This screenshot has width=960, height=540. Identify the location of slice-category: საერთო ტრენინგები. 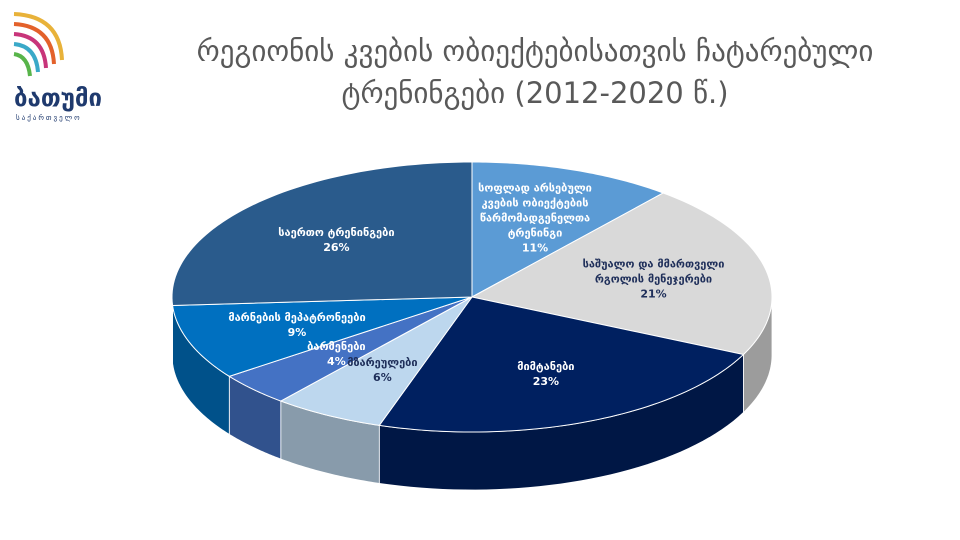
(336, 232).